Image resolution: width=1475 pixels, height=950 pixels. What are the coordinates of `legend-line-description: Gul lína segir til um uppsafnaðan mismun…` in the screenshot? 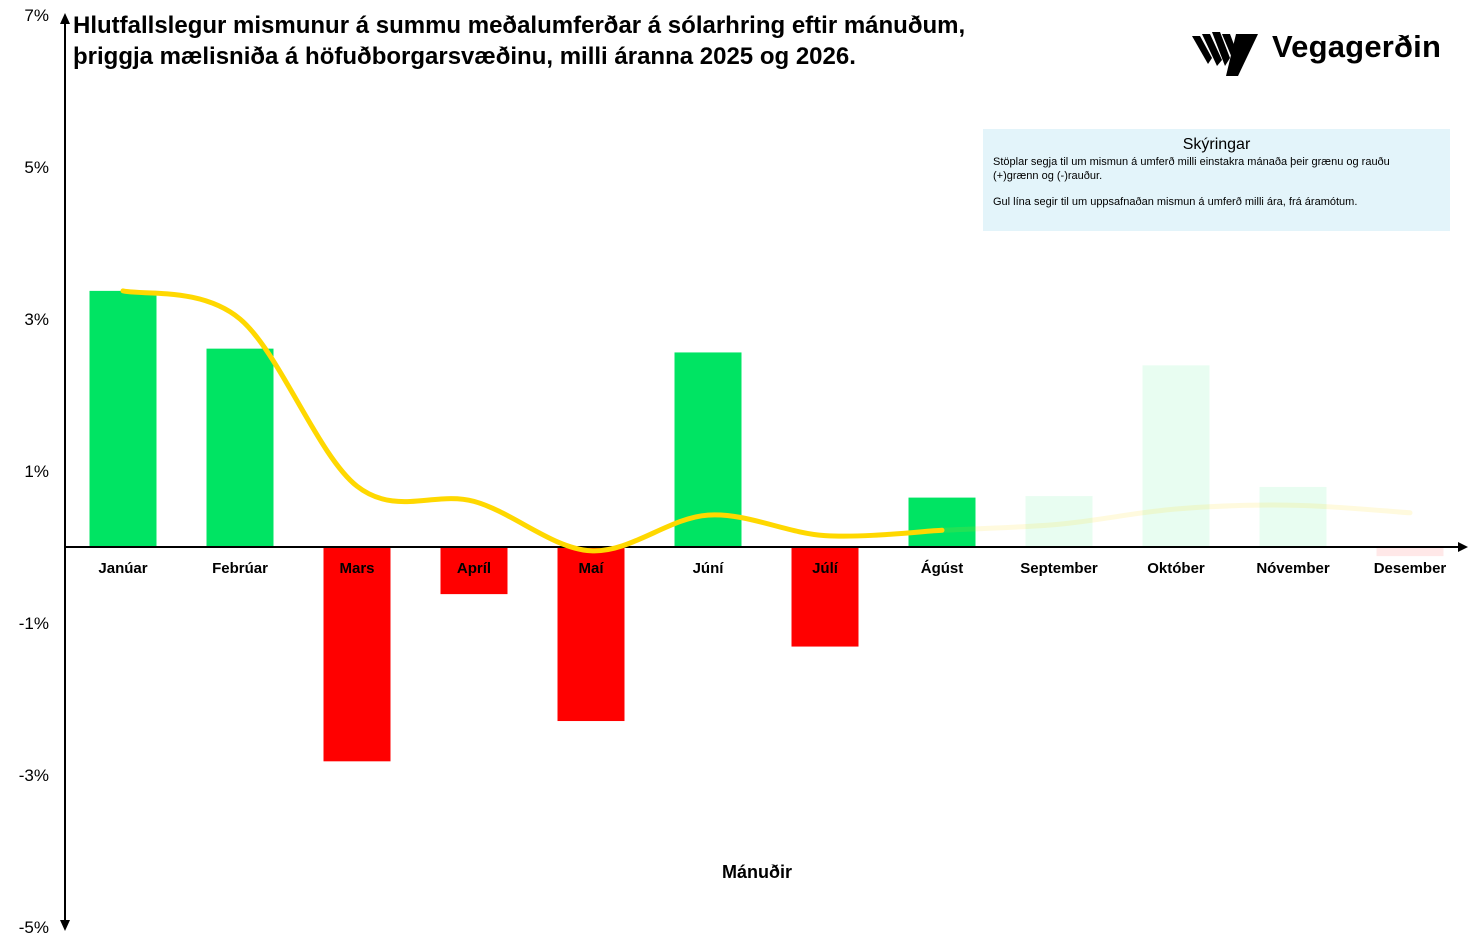 It's located at (1175, 202).